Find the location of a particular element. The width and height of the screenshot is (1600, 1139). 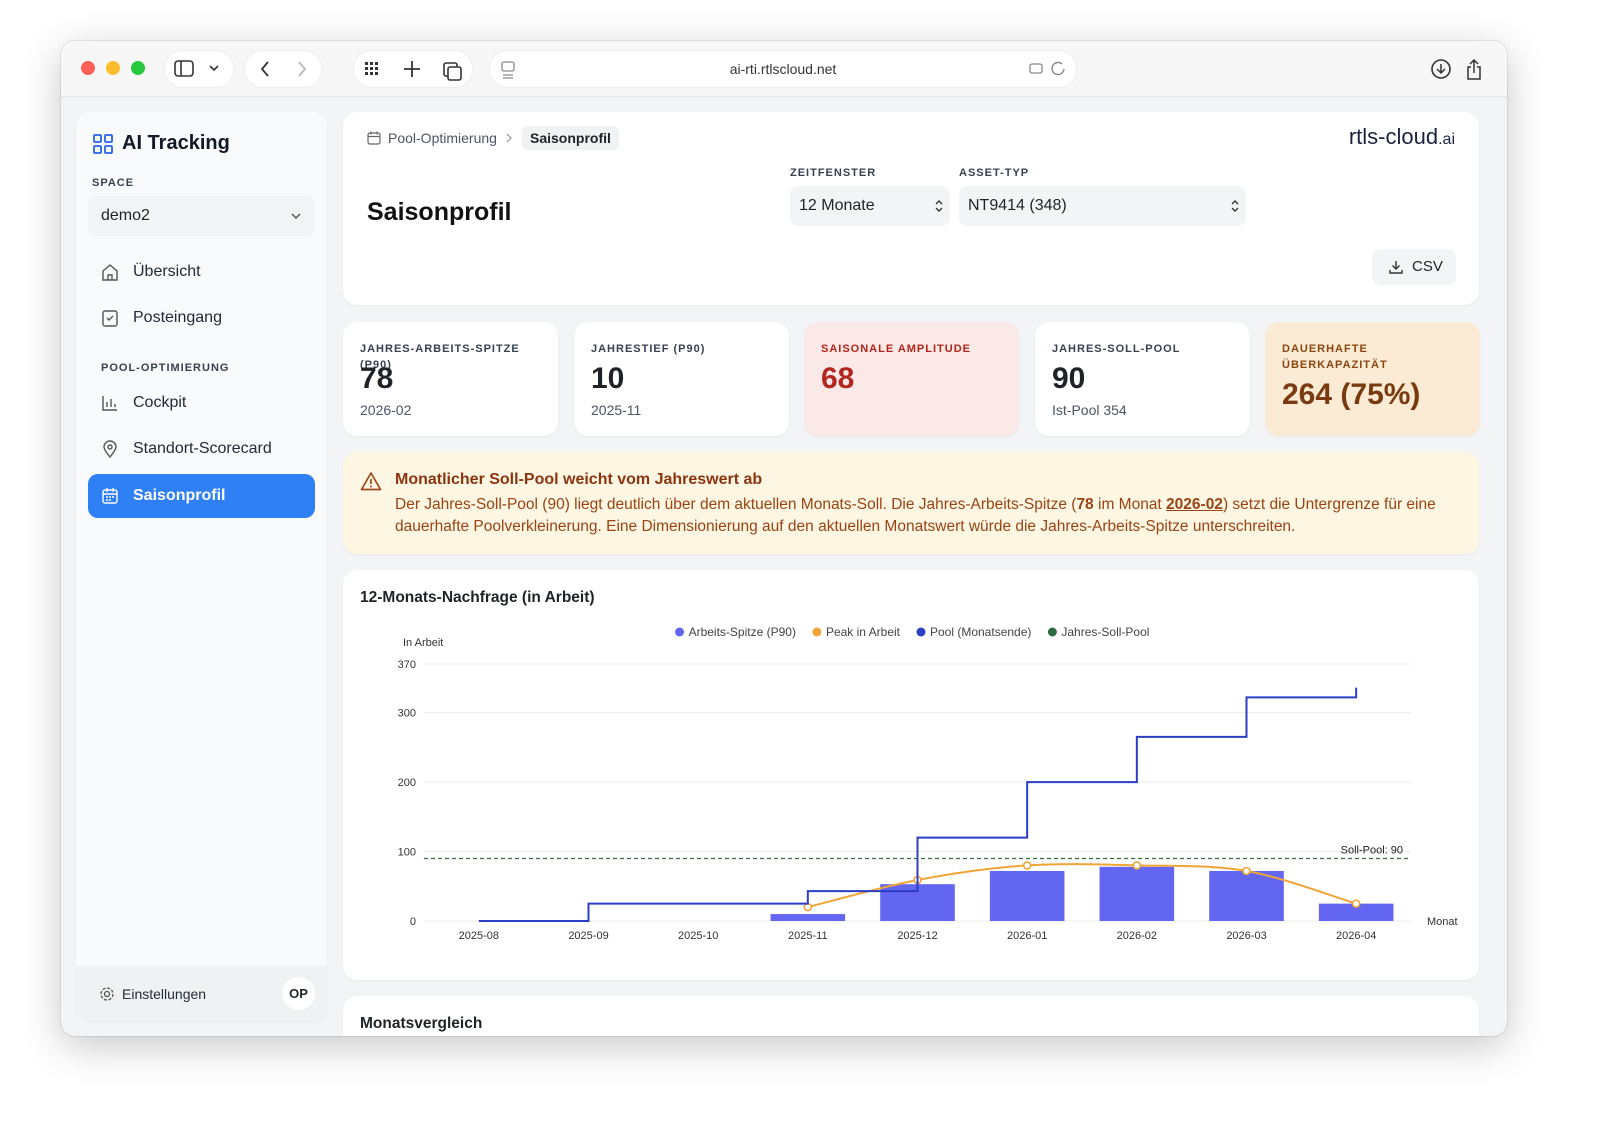

y-tick-label: 0 is located at coordinates (413, 922).